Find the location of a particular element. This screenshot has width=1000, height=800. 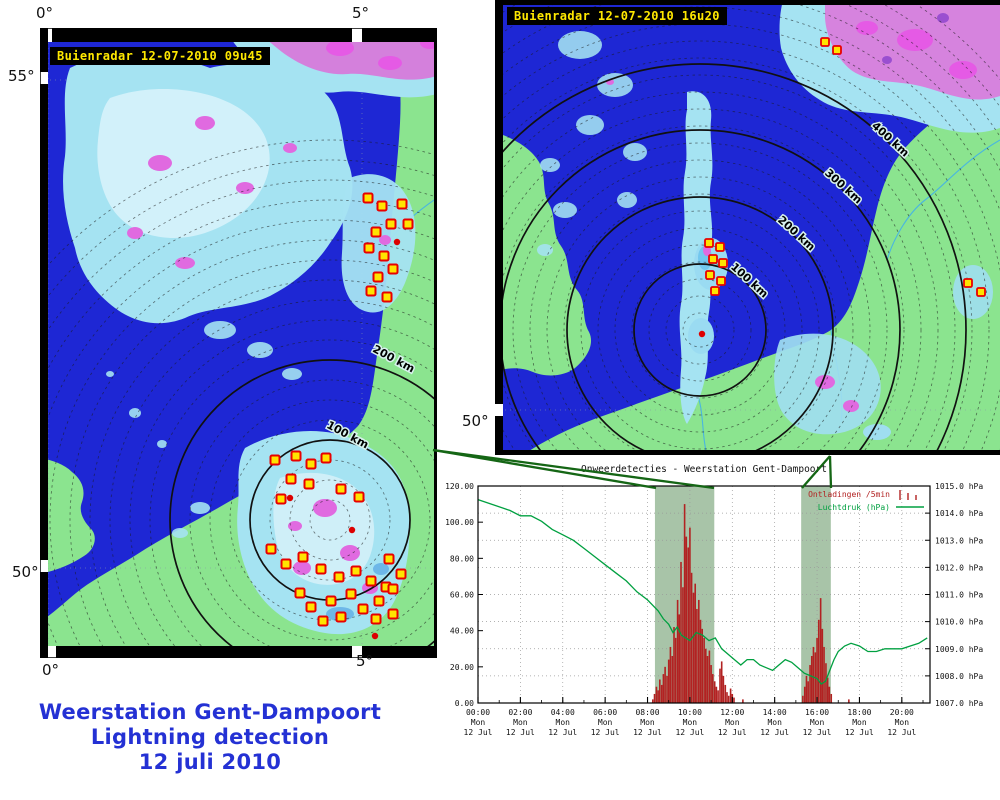

left-map-lon-bottom-right: 5° is located at coordinates (365, 661).